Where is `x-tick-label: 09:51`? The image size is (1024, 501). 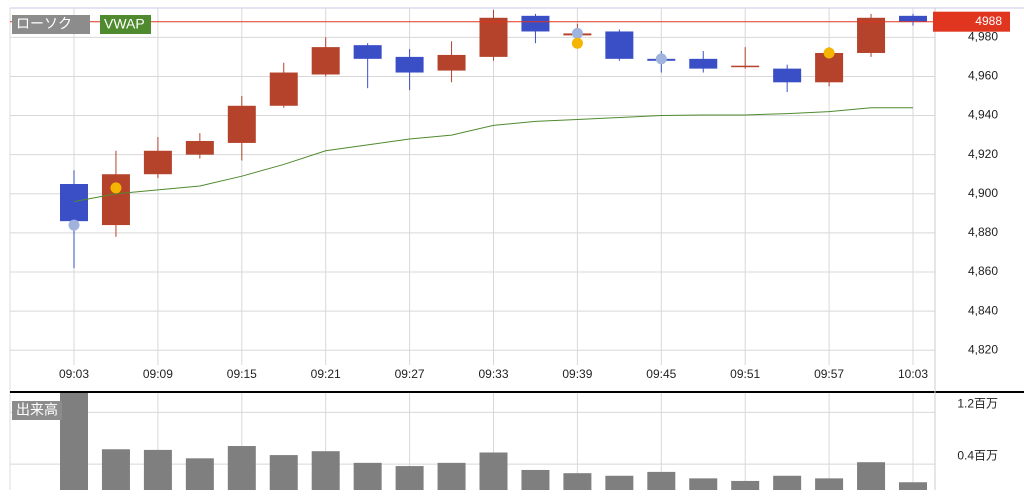 x-tick-label: 09:51 is located at coordinates (745, 374).